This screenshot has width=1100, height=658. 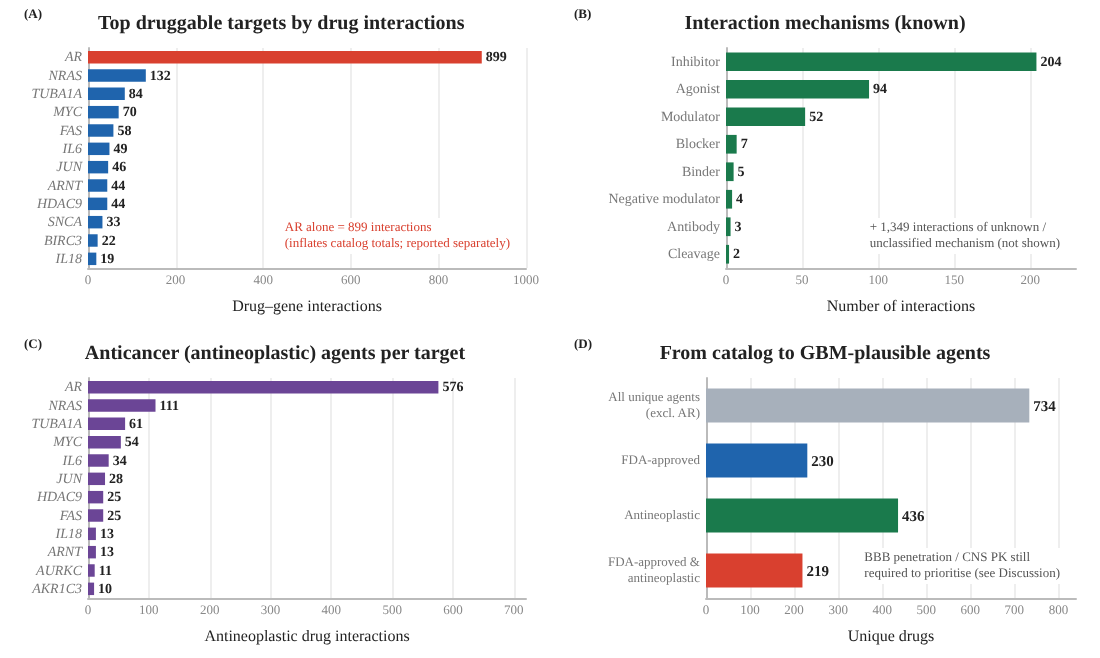 I want to click on x-axis-title: Unique drugs, so click(x=891, y=635).